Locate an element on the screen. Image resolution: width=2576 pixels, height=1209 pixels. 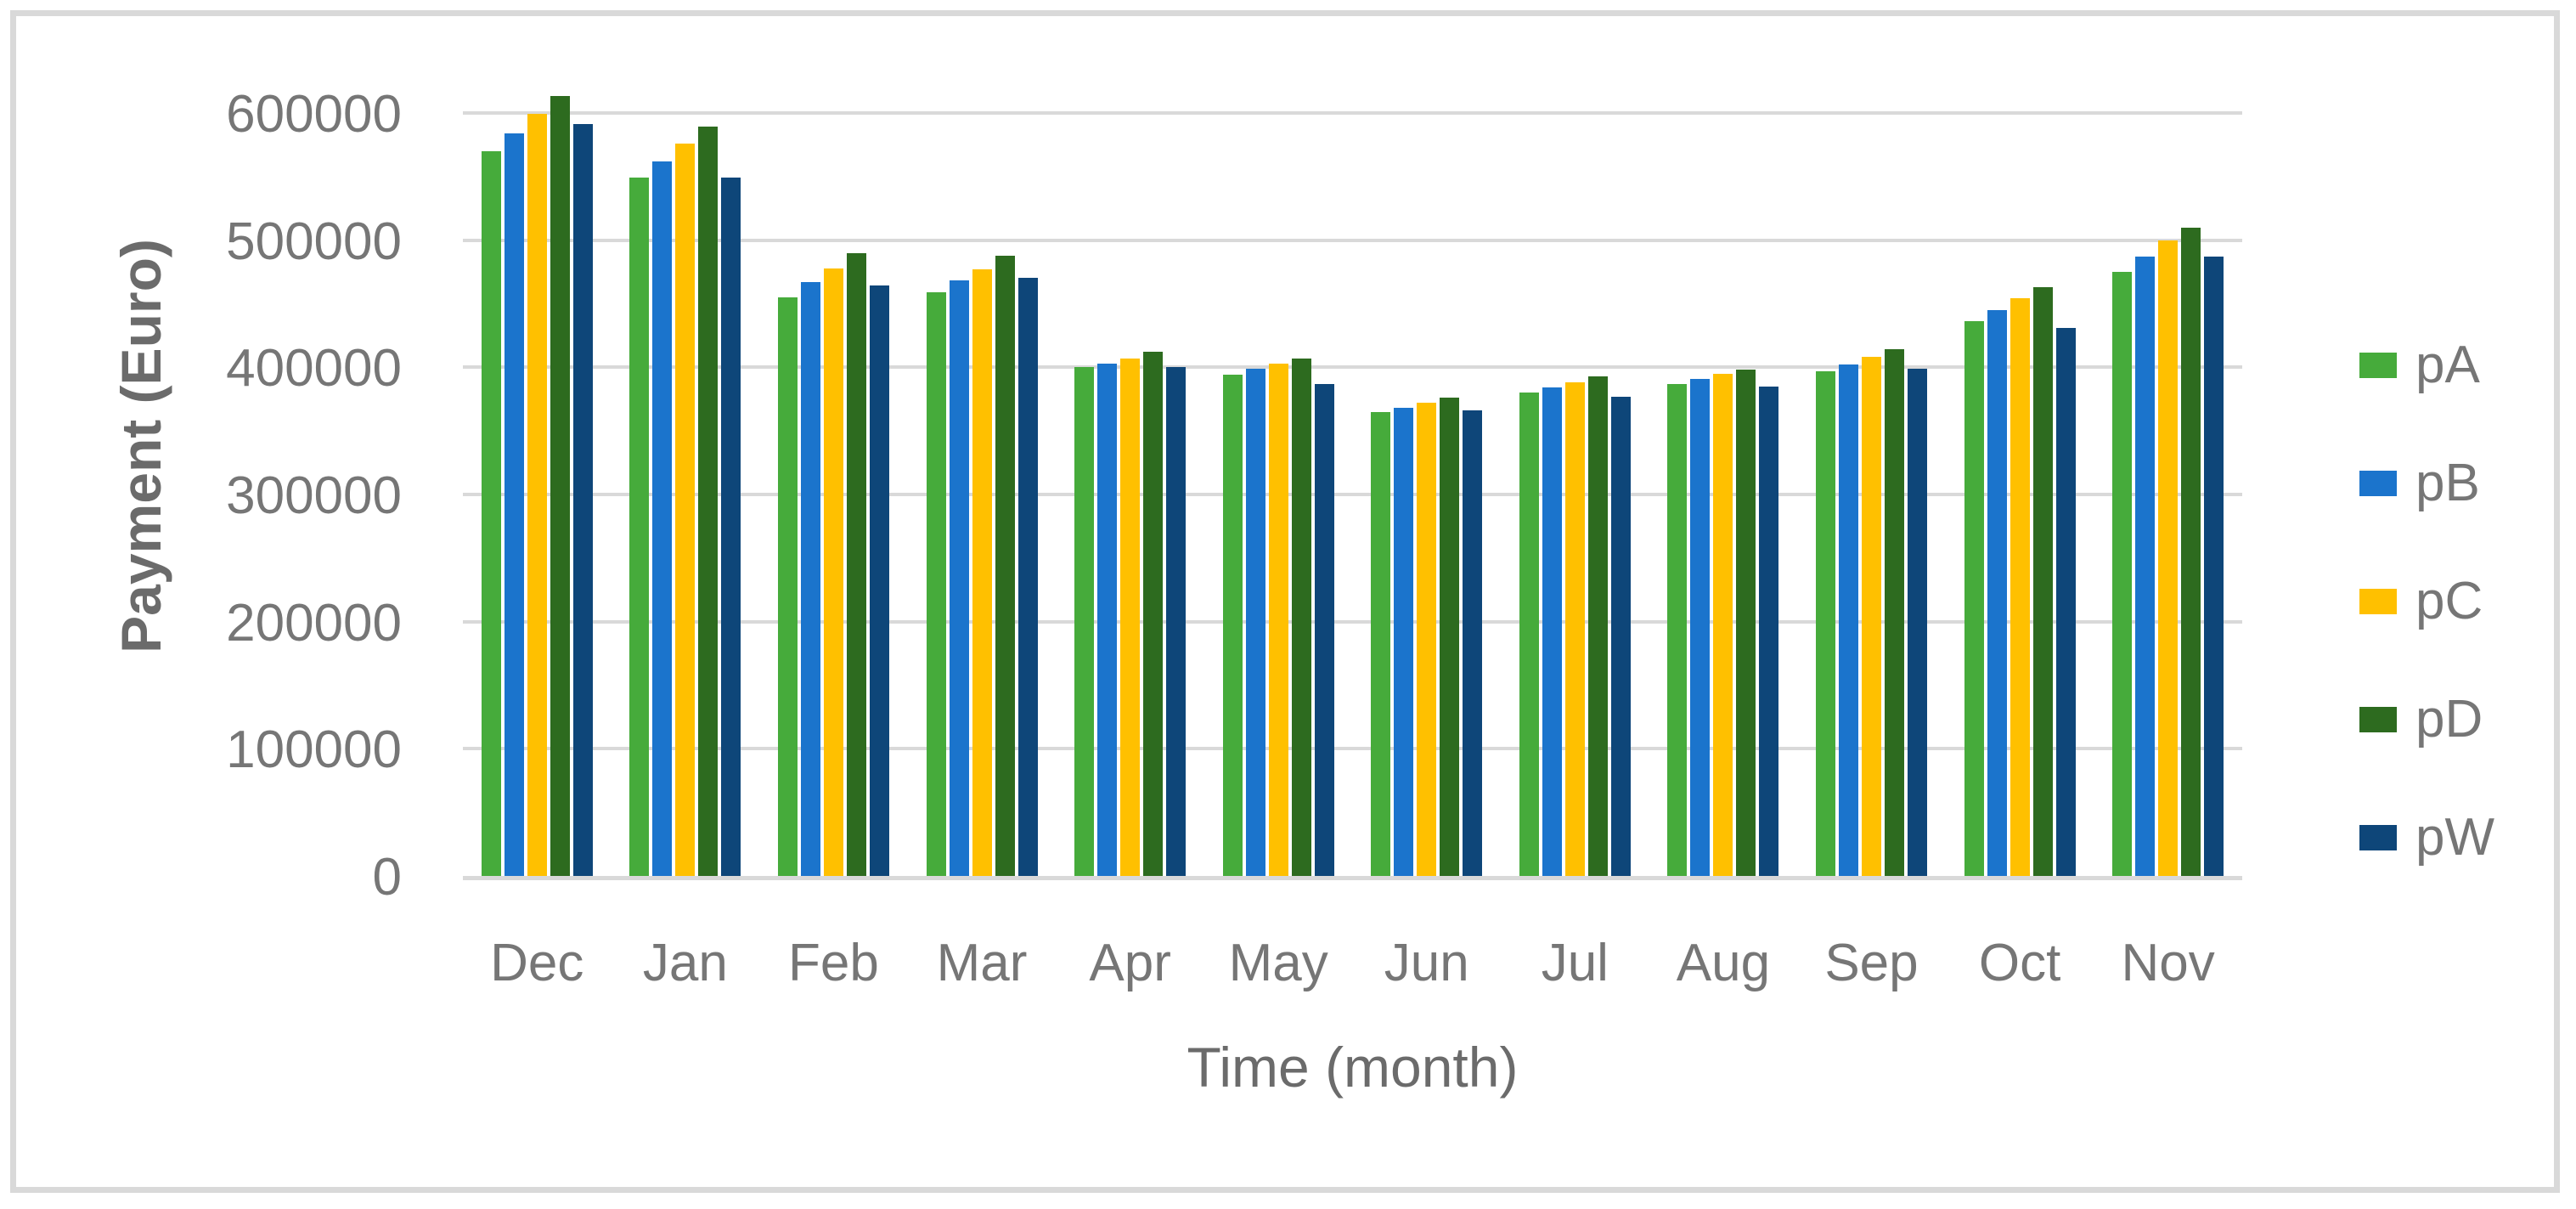
bar-pC-Aug is located at coordinates (1723, 624).